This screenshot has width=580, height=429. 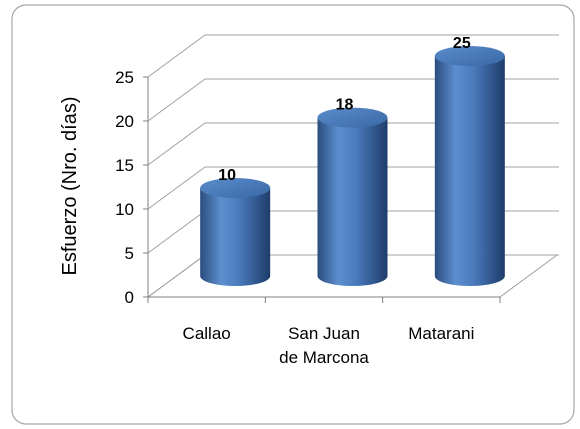 What do you see at coordinates (441, 333) in the screenshot?
I see `x-tick-label: Matarani` at bounding box center [441, 333].